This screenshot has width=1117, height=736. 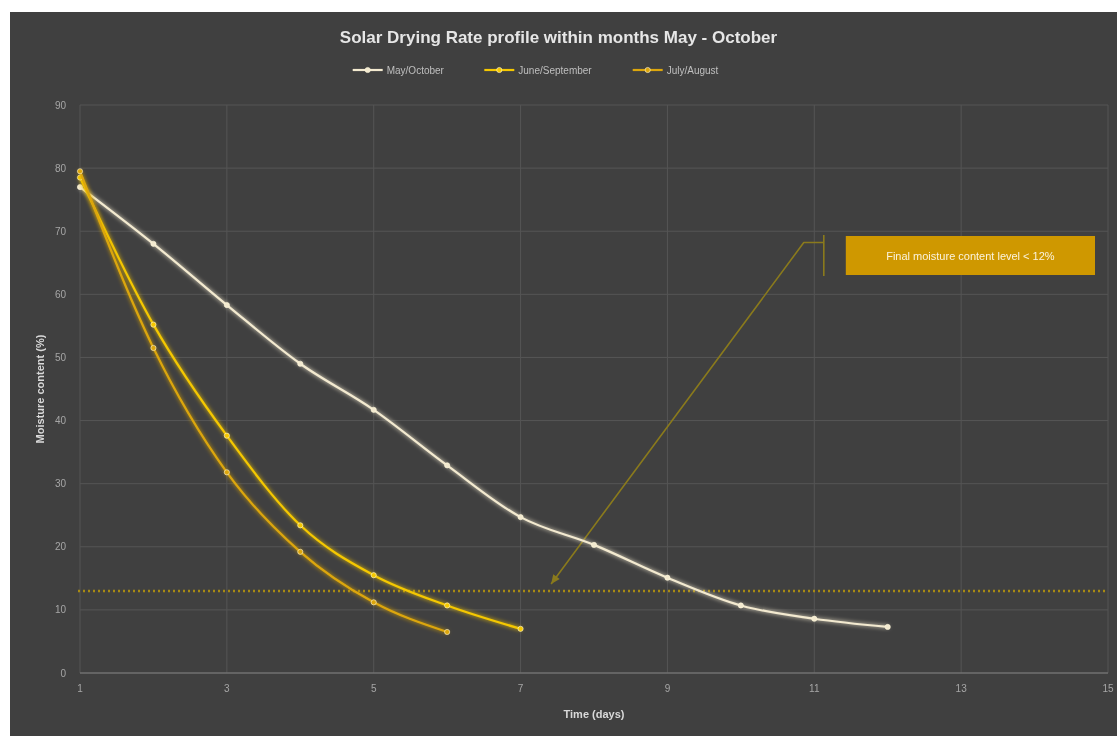 What do you see at coordinates (60, 610) in the screenshot?
I see `y-tick-label: 10` at bounding box center [60, 610].